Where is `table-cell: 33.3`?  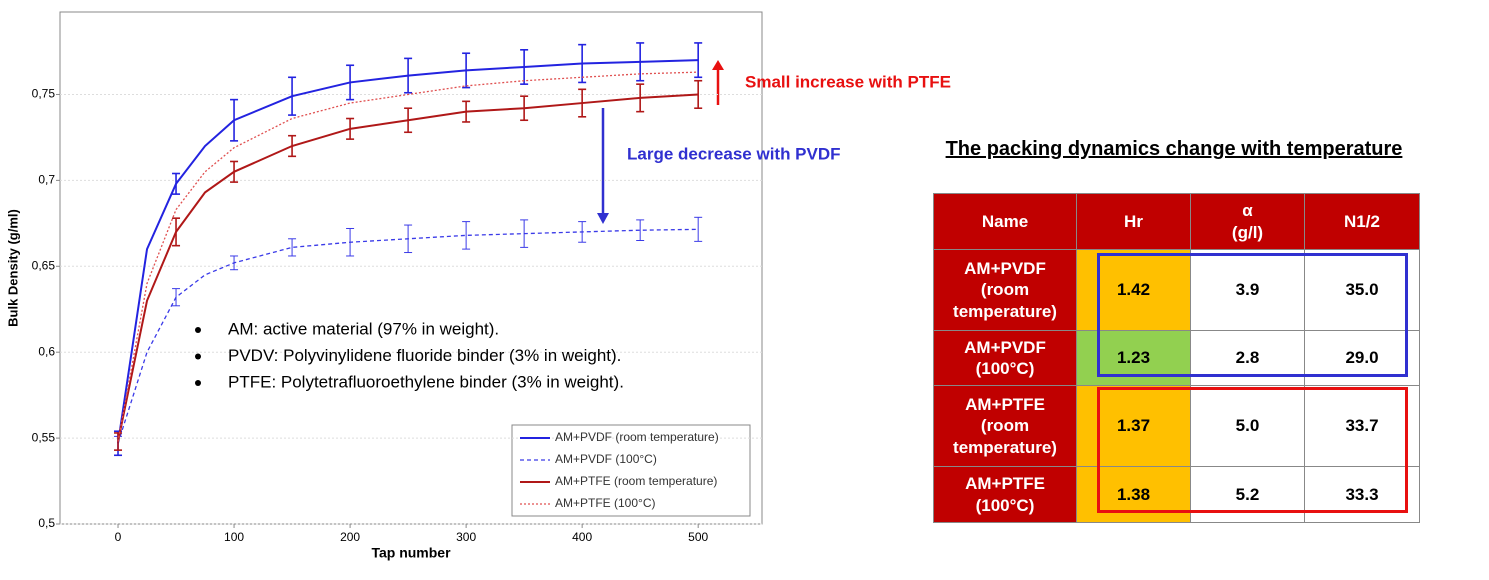
table-cell: 33.3 is located at coordinates (1362, 494).